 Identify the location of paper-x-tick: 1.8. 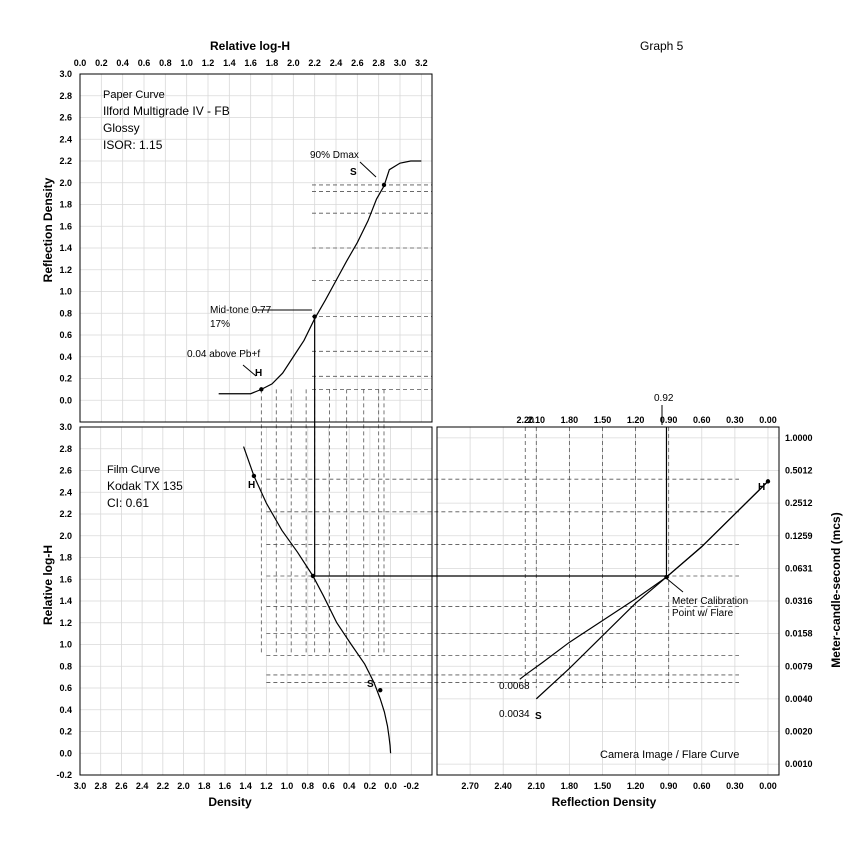
(272, 63).